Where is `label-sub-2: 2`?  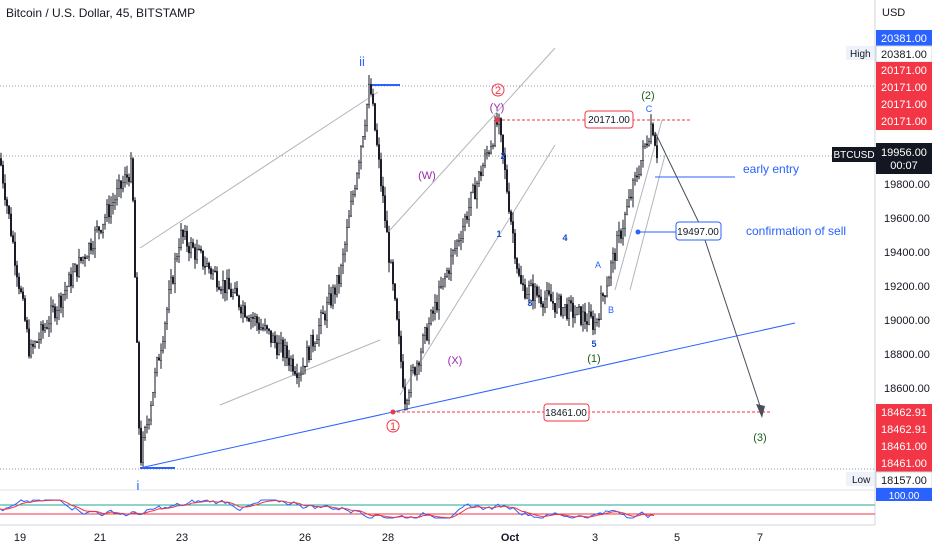 label-sub-2: 2 is located at coordinates (502, 156).